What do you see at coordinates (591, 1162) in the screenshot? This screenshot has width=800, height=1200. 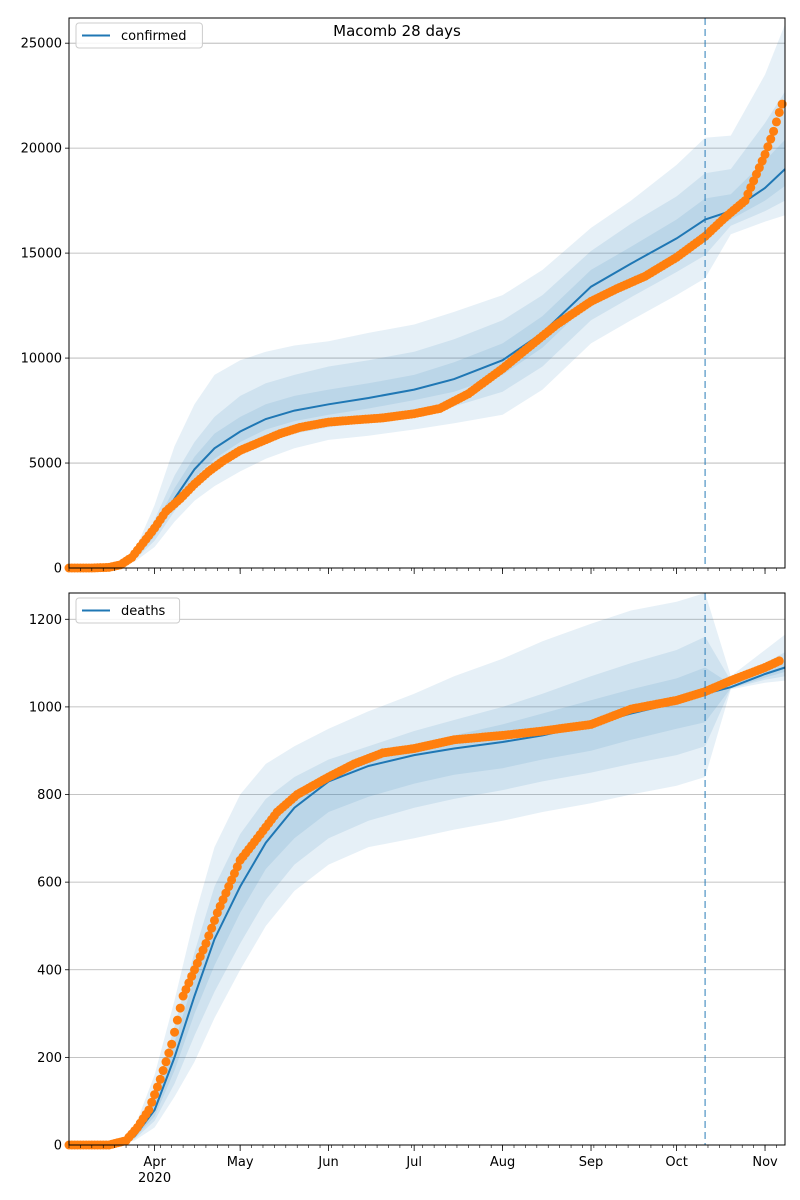 I see `x-tick-label: Sep` at bounding box center [591, 1162].